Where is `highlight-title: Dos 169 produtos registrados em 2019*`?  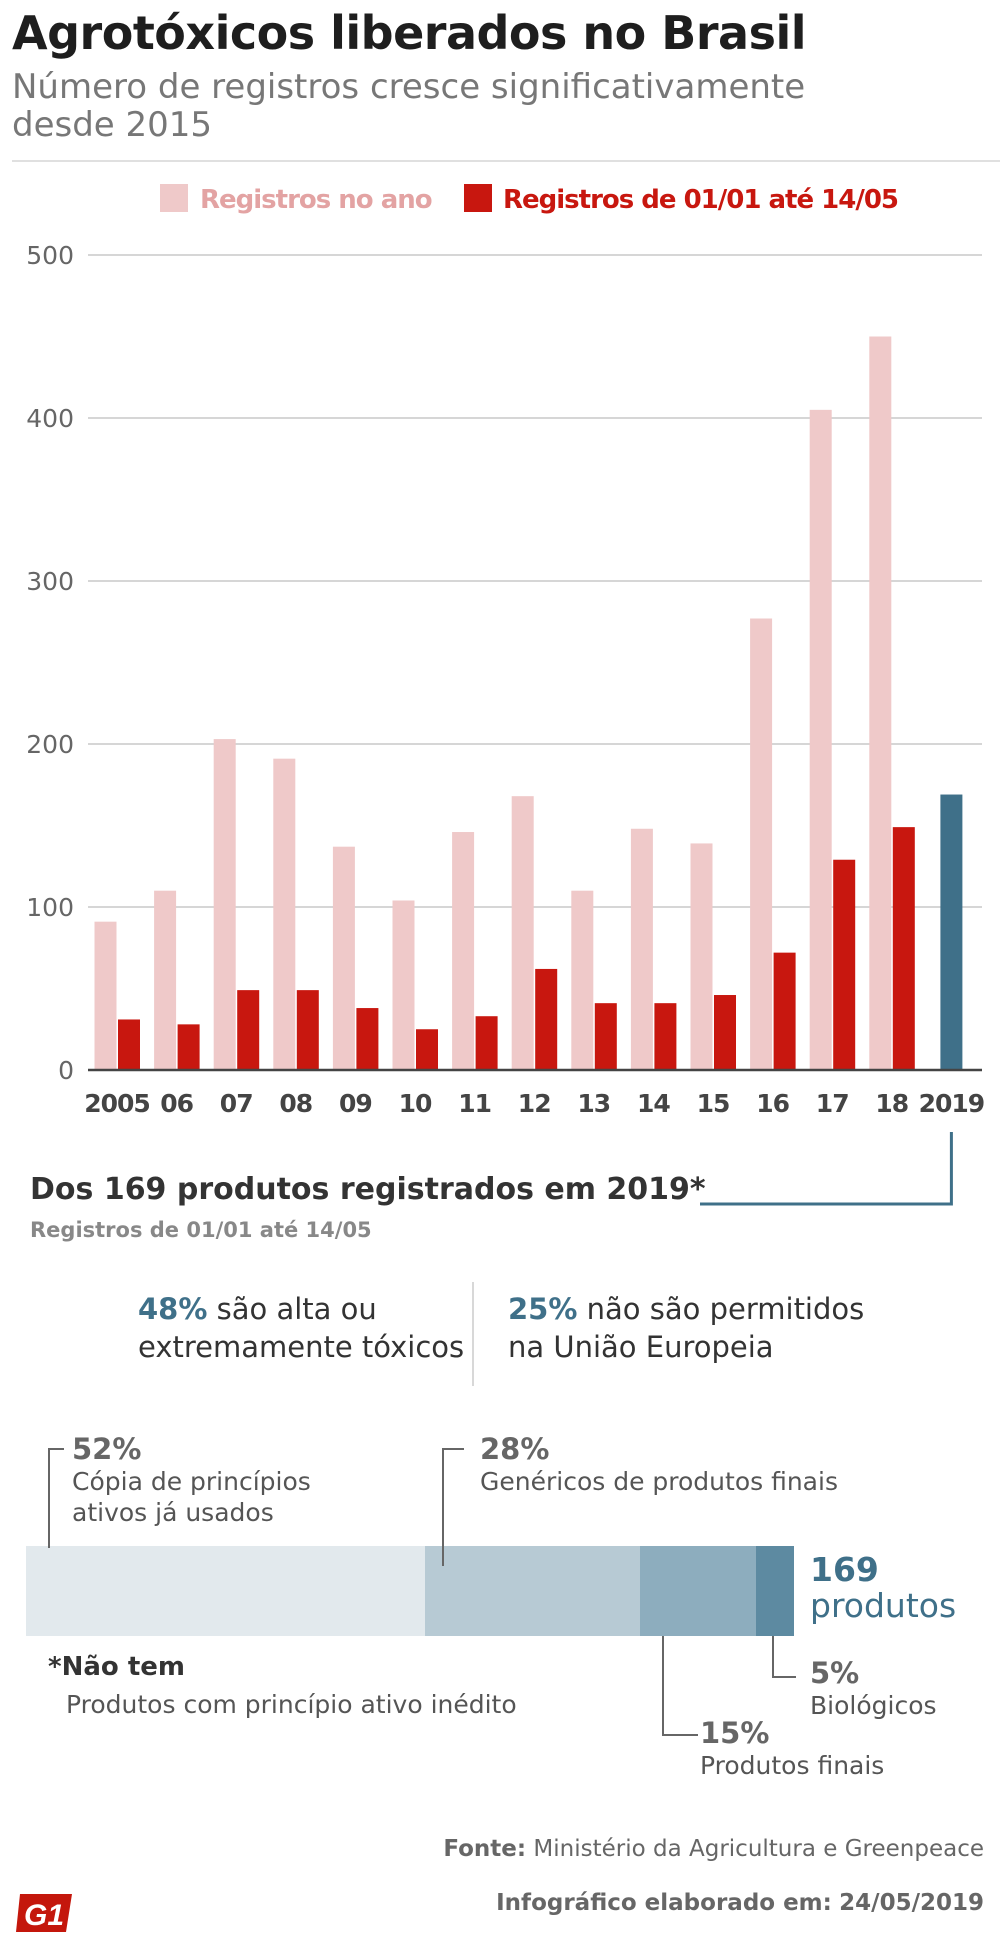 highlight-title: Dos 169 produtos registrados em 2019* is located at coordinates (368, 1189).